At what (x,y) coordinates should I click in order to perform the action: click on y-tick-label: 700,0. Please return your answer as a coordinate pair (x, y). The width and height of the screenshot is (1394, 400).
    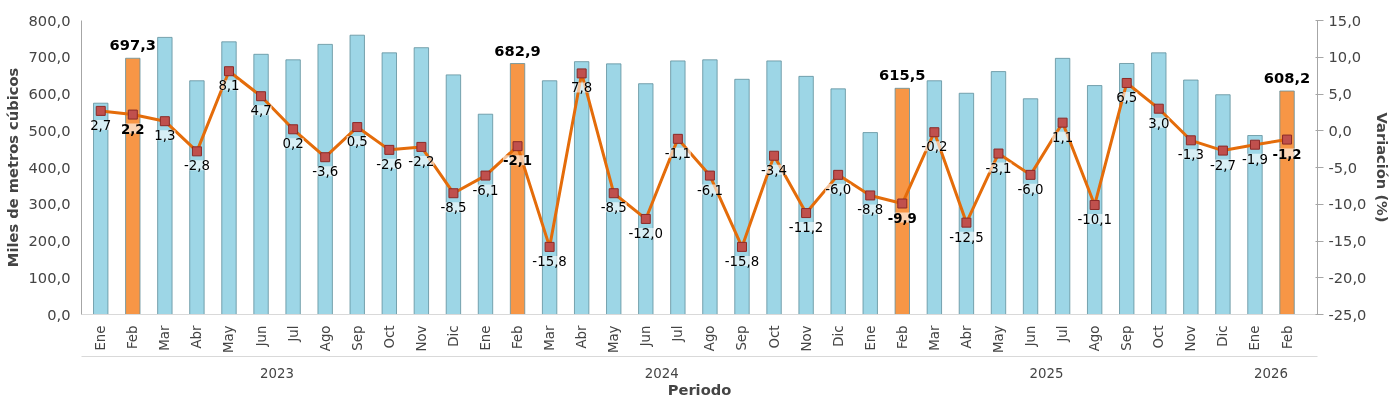
    Looking at the image, I should click on (49, 57).